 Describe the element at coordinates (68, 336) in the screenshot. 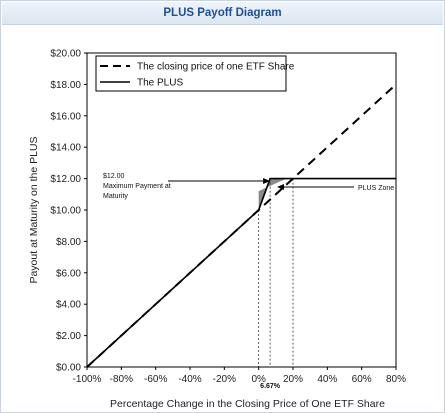

I see `y-tick-label: $2.00` at that location.